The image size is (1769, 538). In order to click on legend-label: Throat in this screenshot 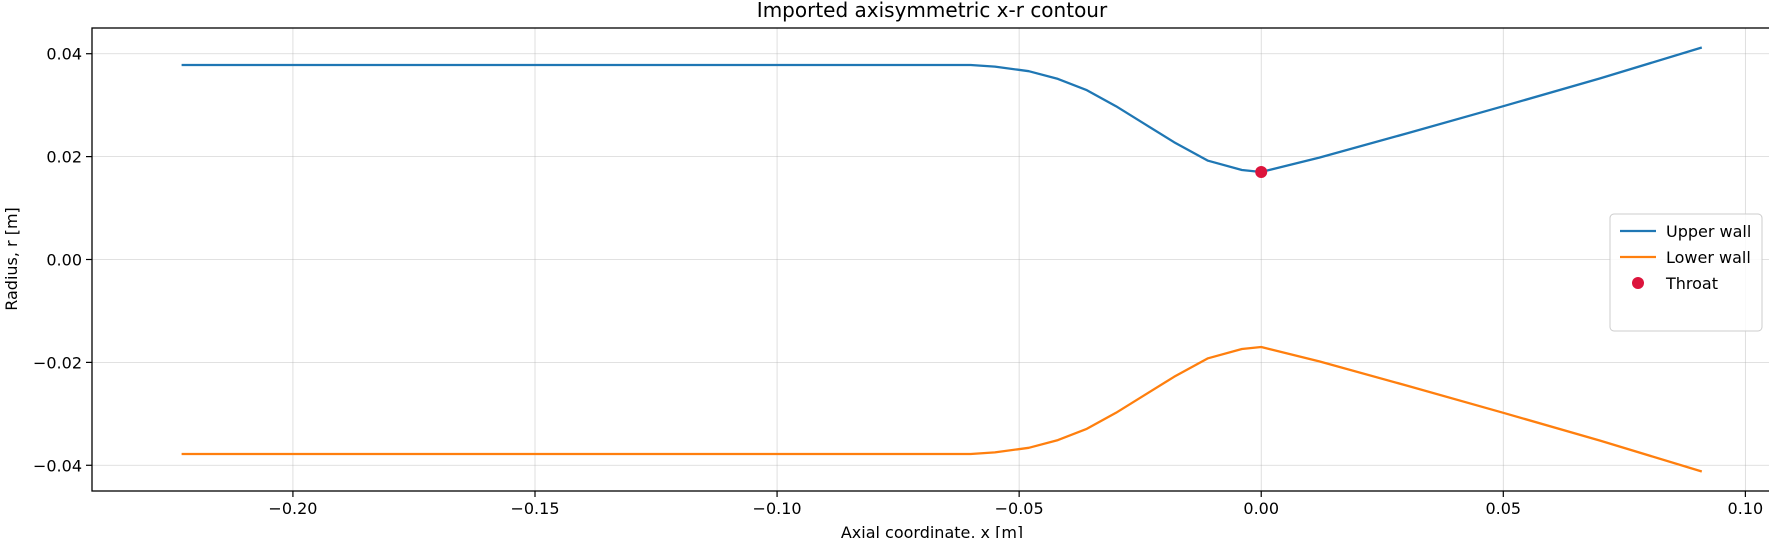, I will do `click(1691, 283)`.